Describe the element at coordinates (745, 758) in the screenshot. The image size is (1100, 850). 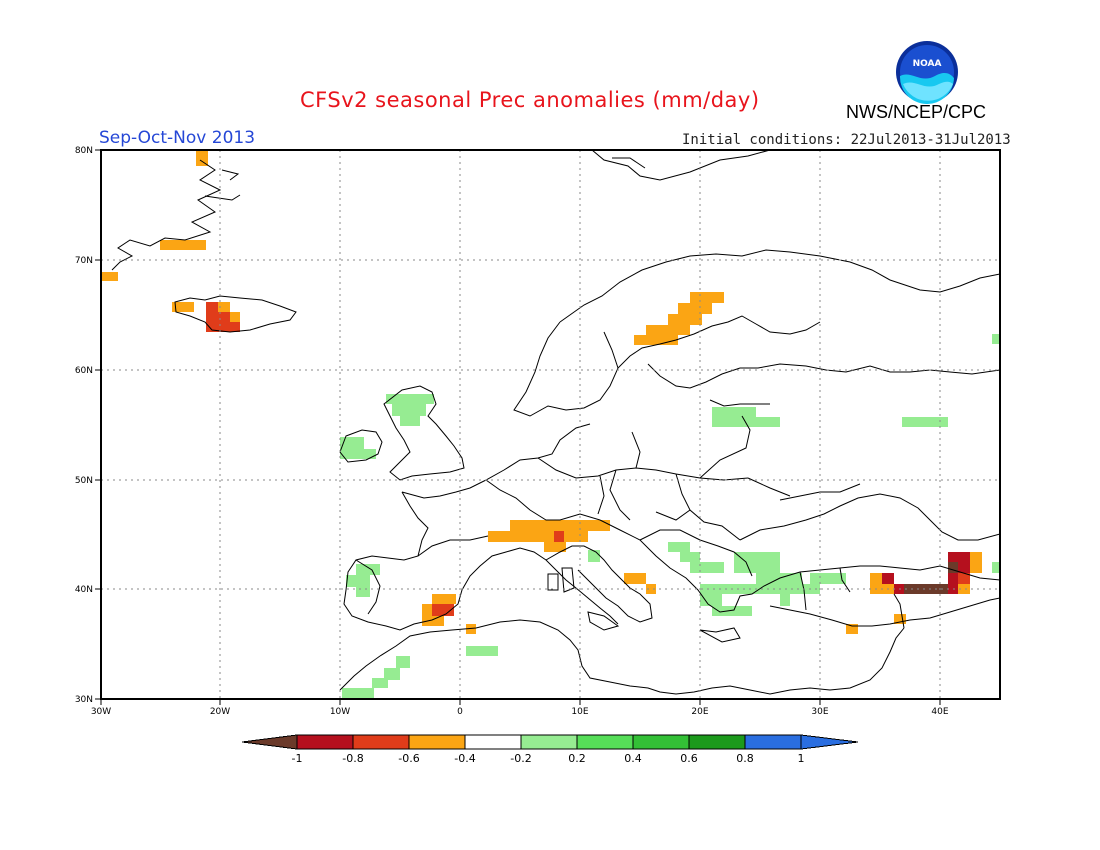
I see `colorbar-label-9: 0.8` at that location.